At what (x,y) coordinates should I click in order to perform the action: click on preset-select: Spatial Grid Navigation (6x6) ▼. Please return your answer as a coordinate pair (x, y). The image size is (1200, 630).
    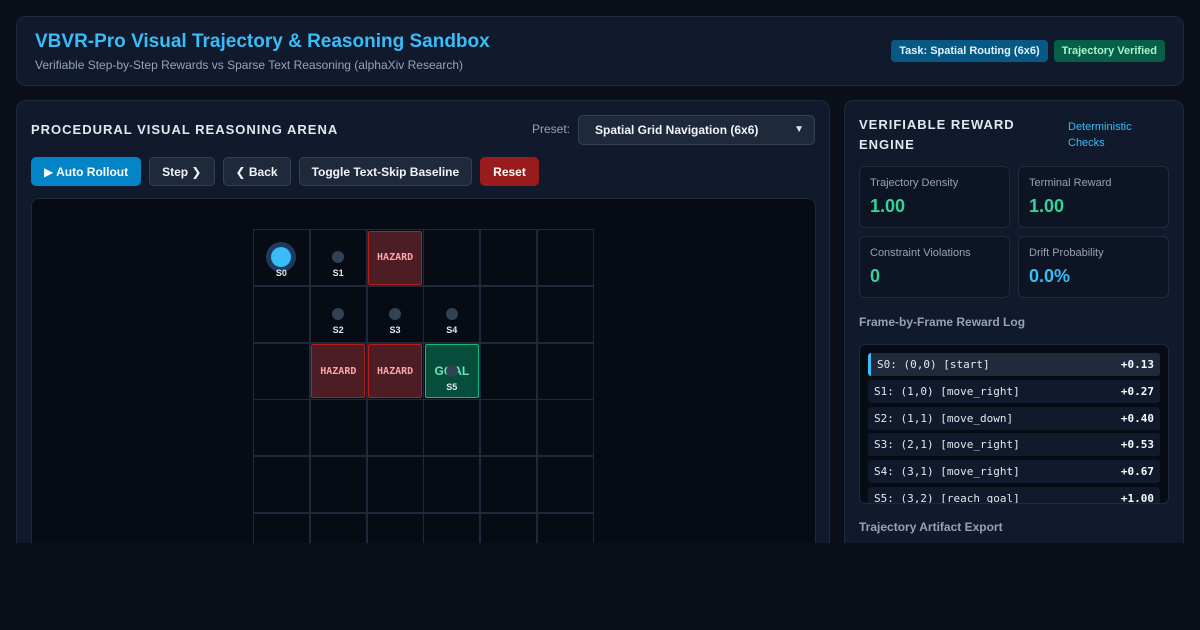
    Looking at the image, I should click on (696, 130).